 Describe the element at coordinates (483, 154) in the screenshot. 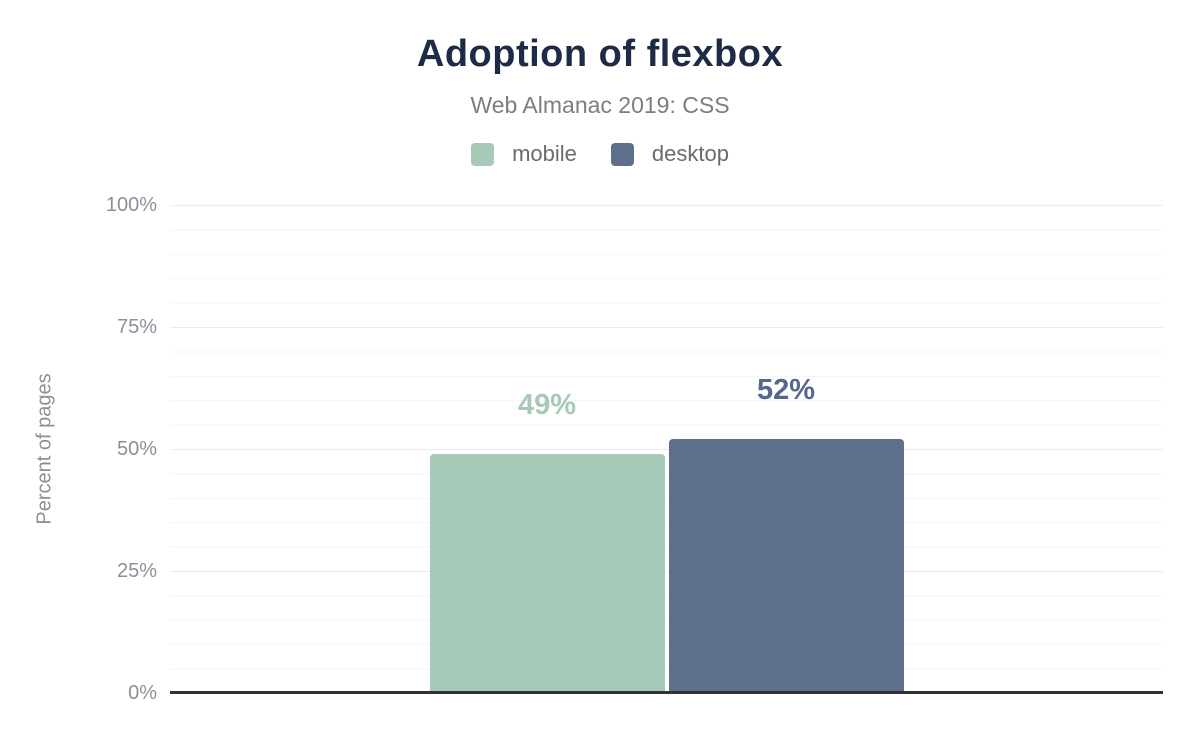

I see `legend-swatch-mobile` at that location.